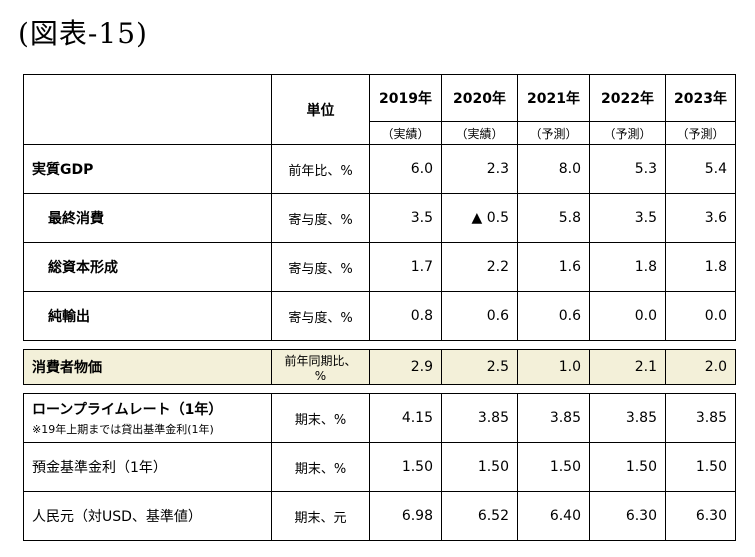 This screenshot has height=557, width=755. I want to click on cell-value: 1.7, so click(405, 267).